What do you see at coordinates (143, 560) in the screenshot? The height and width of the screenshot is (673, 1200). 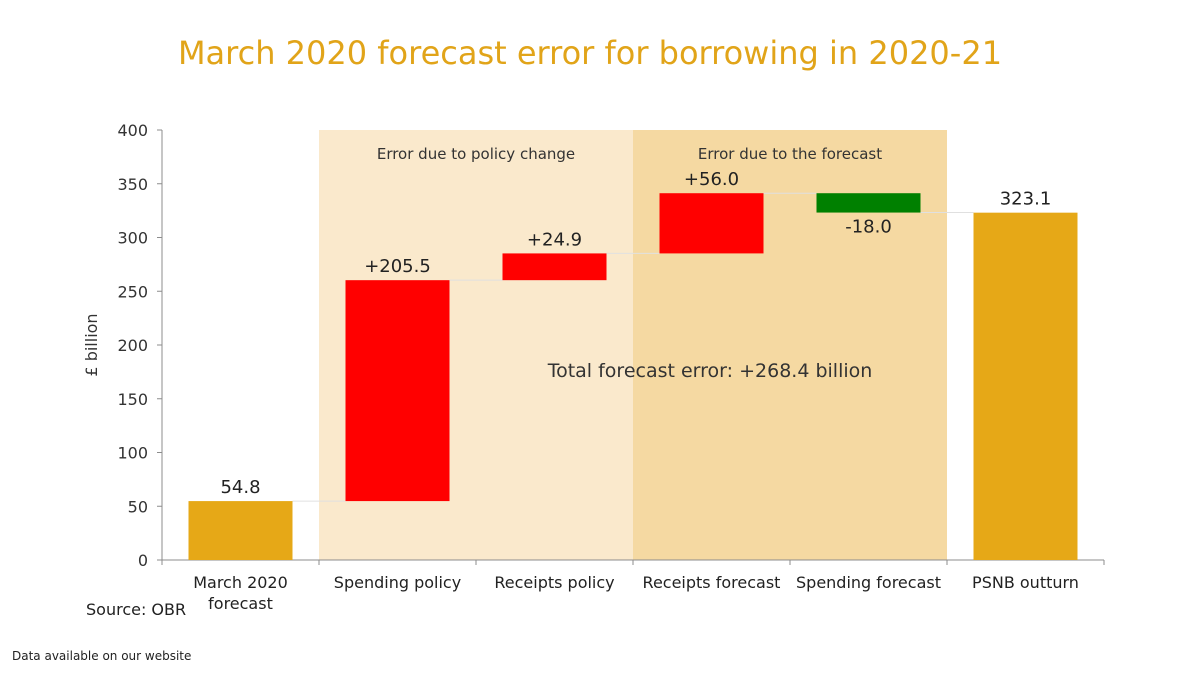 I see `y-tick-label: 0` at bounding box center [143, 560].